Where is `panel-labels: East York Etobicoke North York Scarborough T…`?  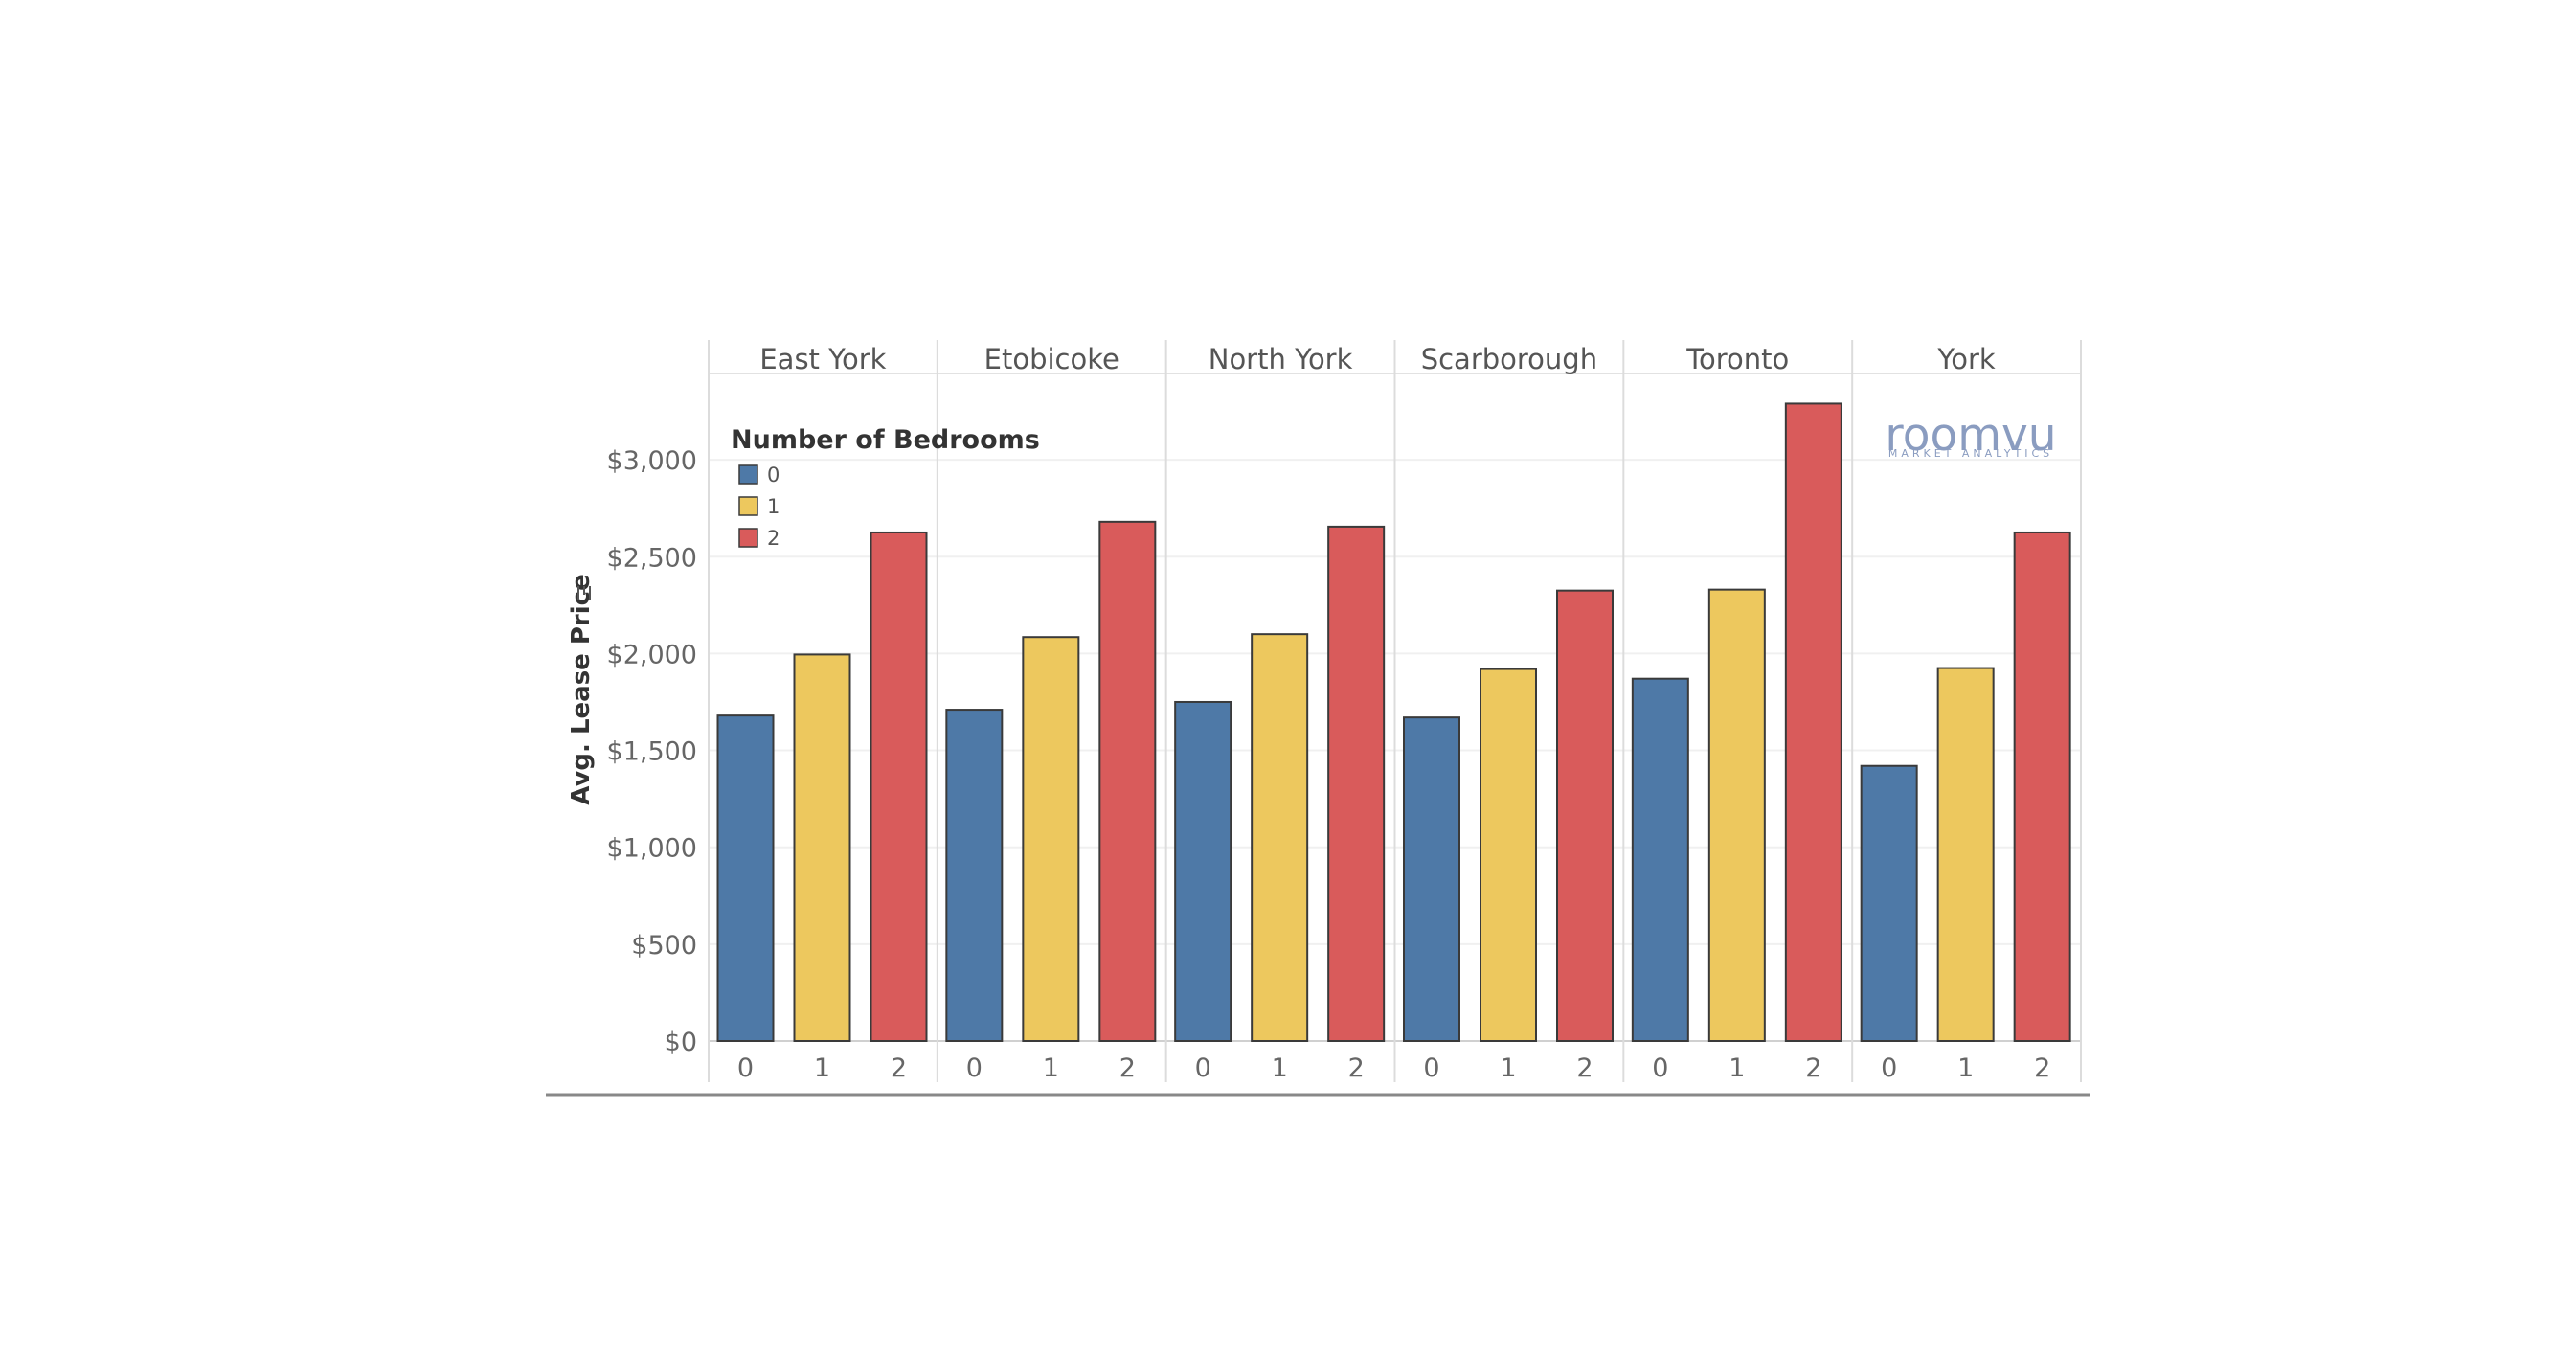 panel-labels: East York Etobicoke North York Scarborough T… is located at coordinates (1377, 359).